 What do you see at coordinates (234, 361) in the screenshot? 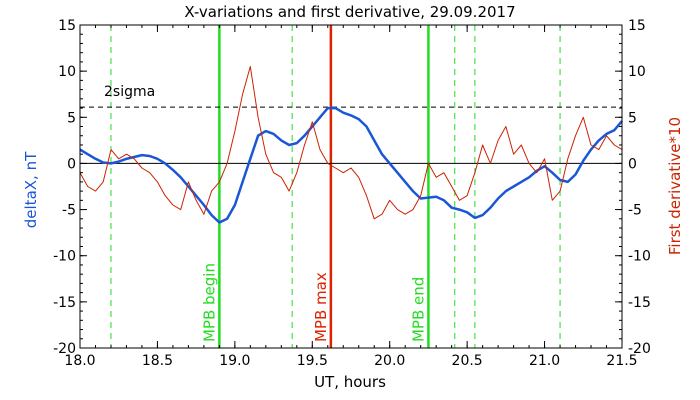
I see `x-tick-label: 19.0` at bounding box center [234, 361].